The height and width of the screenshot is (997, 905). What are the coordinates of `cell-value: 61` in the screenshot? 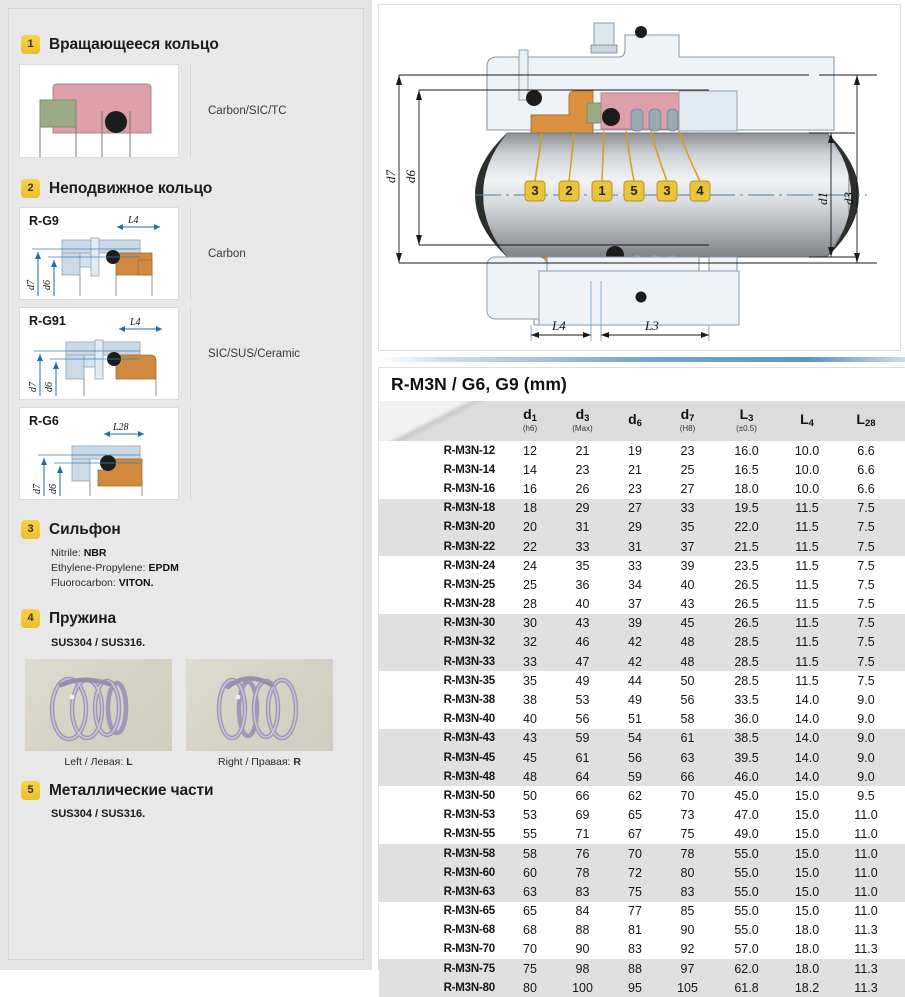 It's located at (687, 738).